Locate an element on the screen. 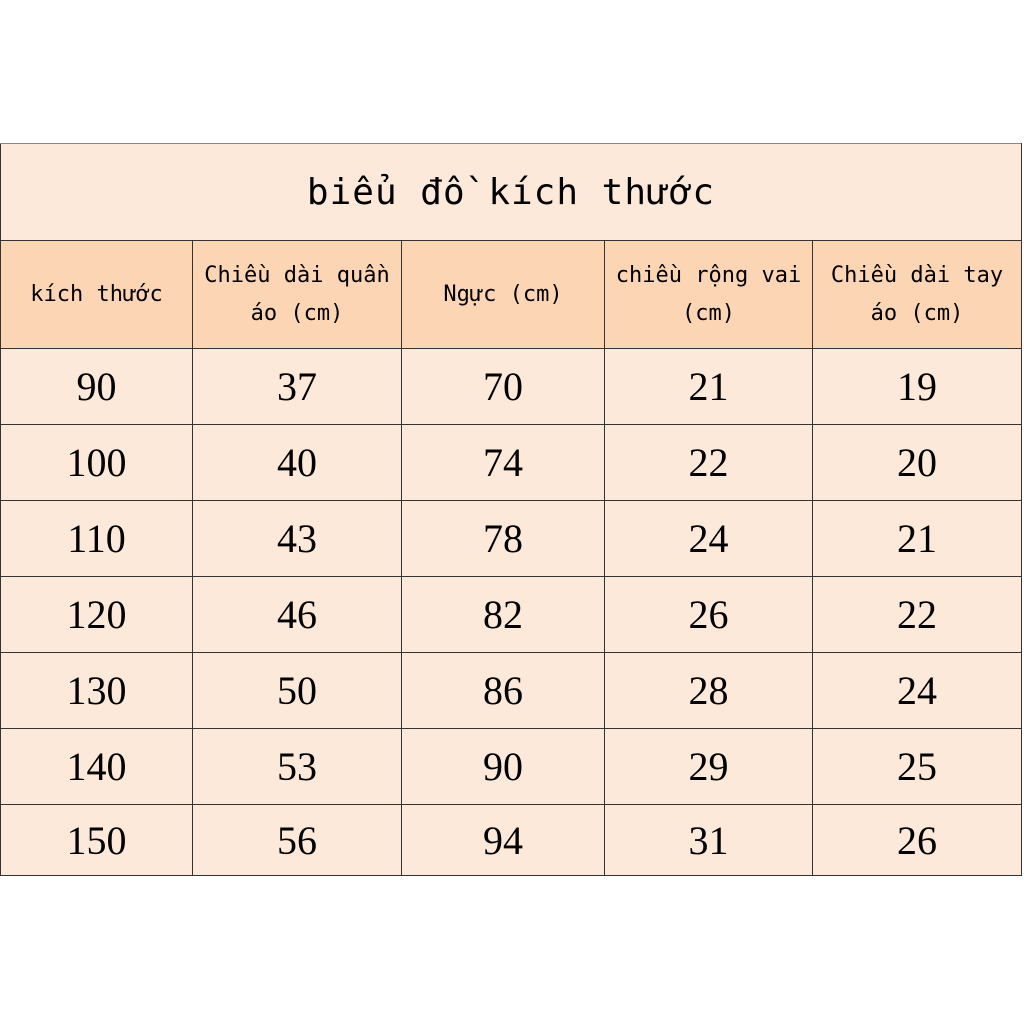  table-row: 150 56 94 31 26 is located at coordinates (511, 840).